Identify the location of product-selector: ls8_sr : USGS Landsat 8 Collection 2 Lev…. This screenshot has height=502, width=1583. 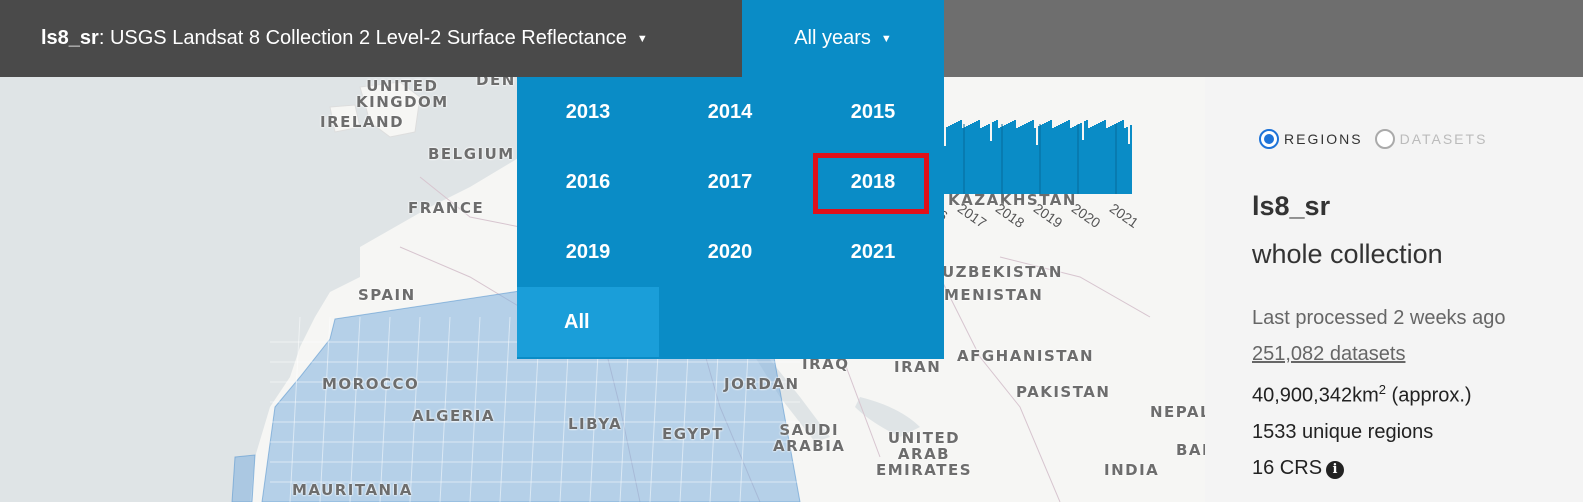
(371, 38).